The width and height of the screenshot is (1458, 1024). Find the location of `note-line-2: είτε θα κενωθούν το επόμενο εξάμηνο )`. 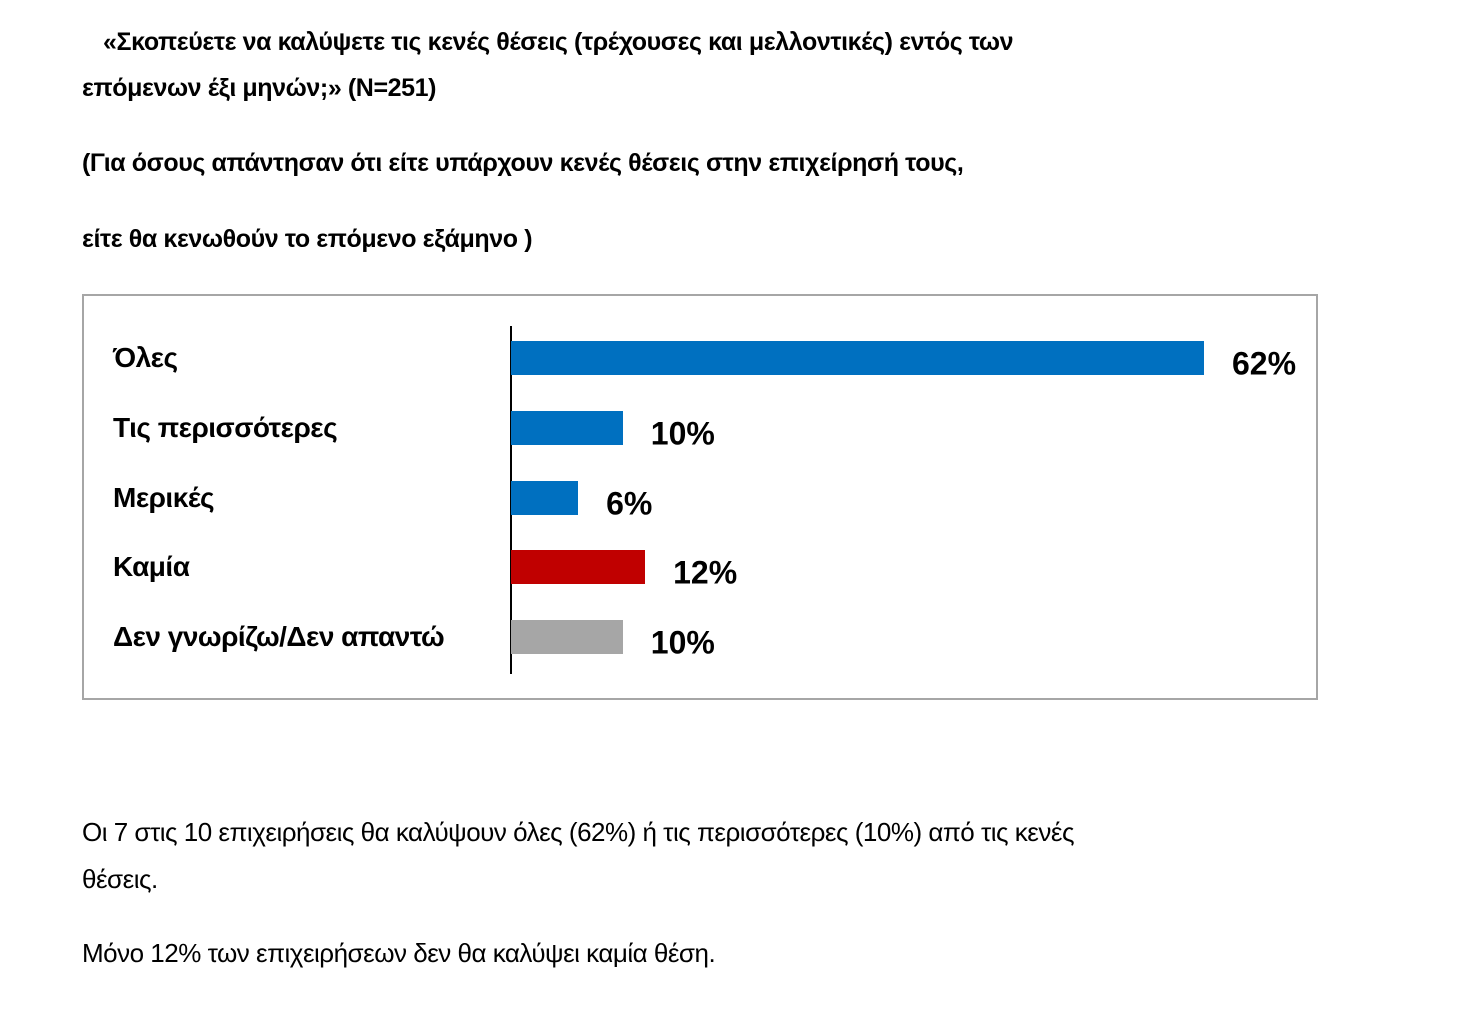

note-line-2: είτε θα κενωθούν το επόμενο εξάμηνο ) is located at coordinates (307, 239).